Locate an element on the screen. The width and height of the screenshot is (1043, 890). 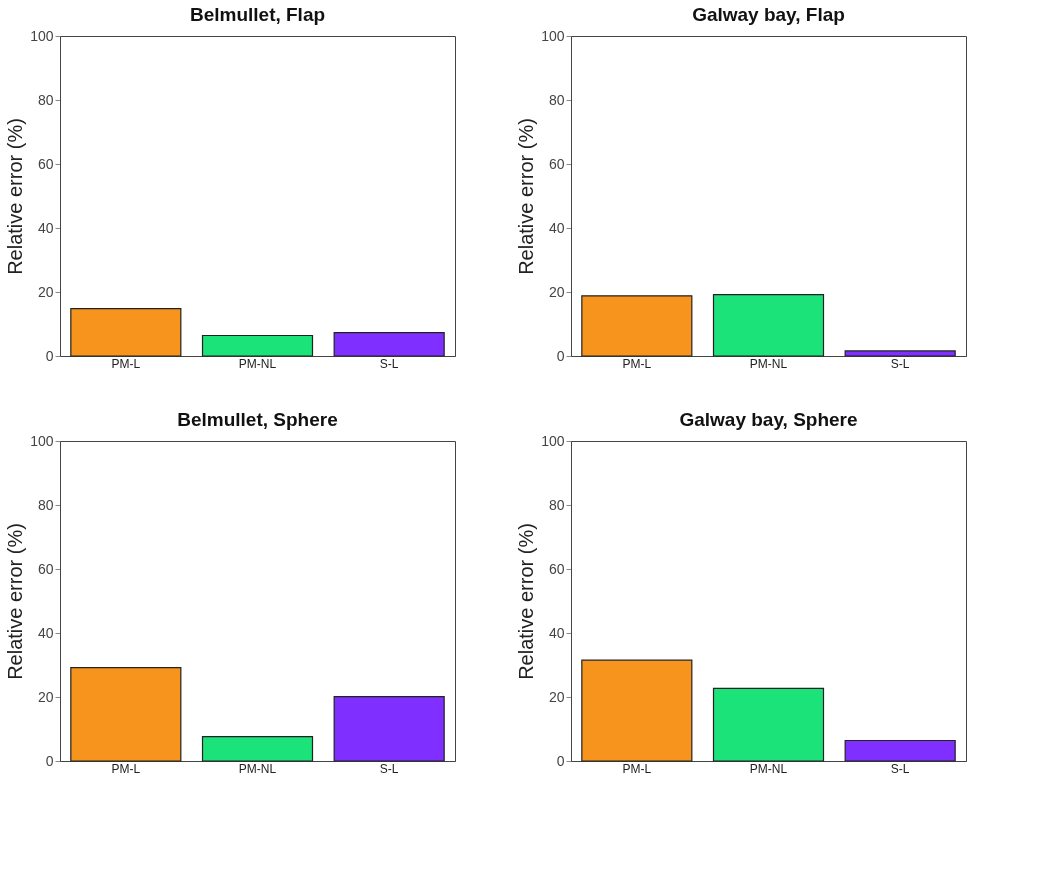
chart-title: Belmullet, Flap is located at coordinates (257, 14).